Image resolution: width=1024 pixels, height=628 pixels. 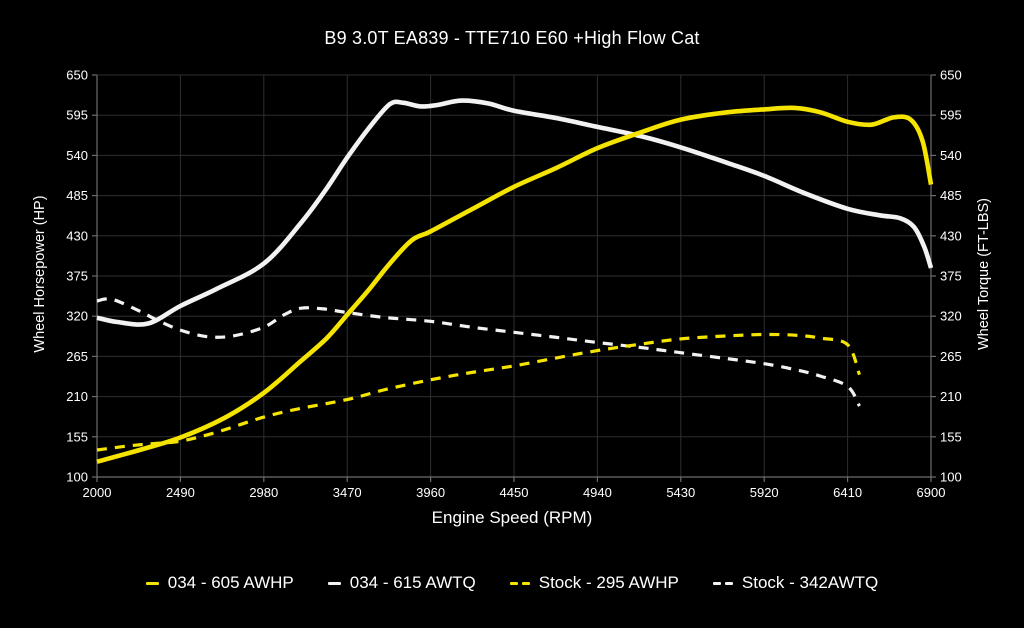 I want to click on legend-marker-yellow-solid, so click(x=152, y=583).